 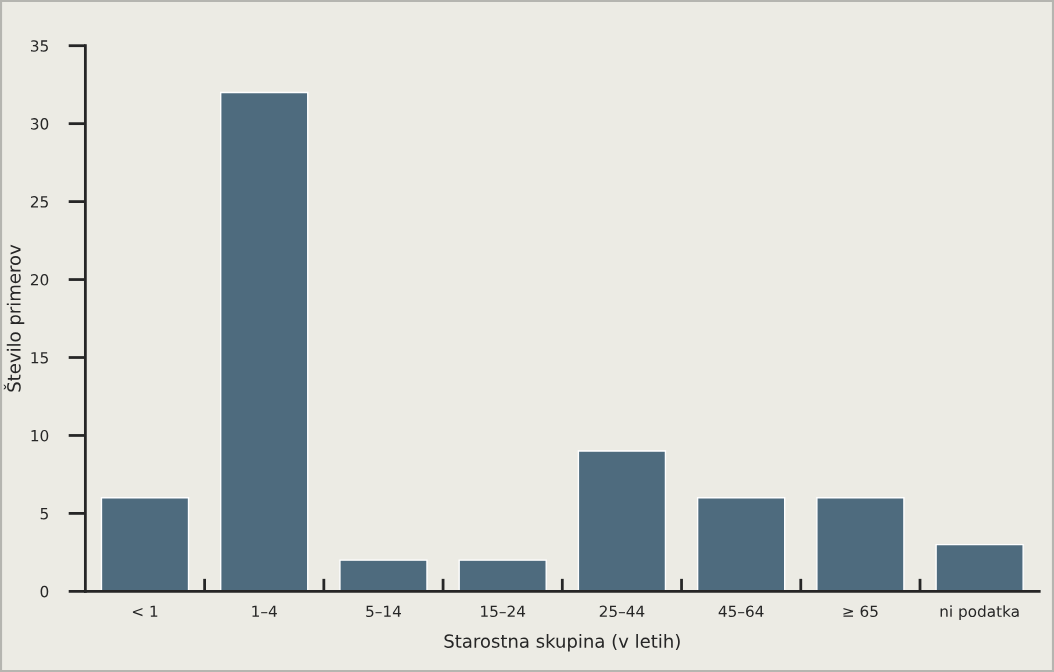 What do you see at coordinates (14, 318) in the screenshot?
I see `y-axis-title: Število primerov` at bounding box center [14, 318].